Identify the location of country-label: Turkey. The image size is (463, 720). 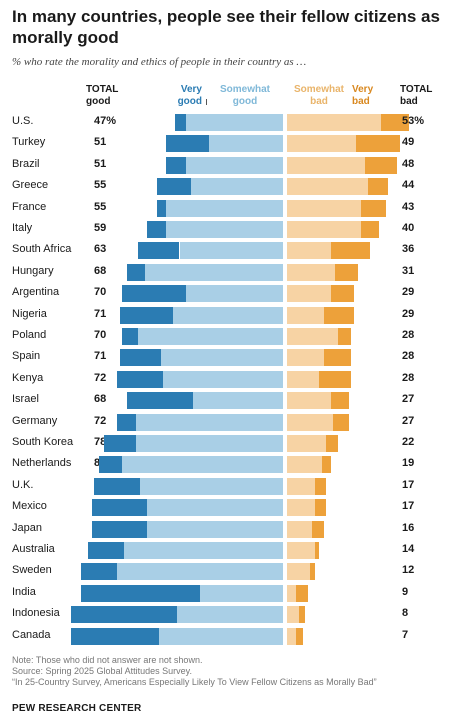
(29, 142).